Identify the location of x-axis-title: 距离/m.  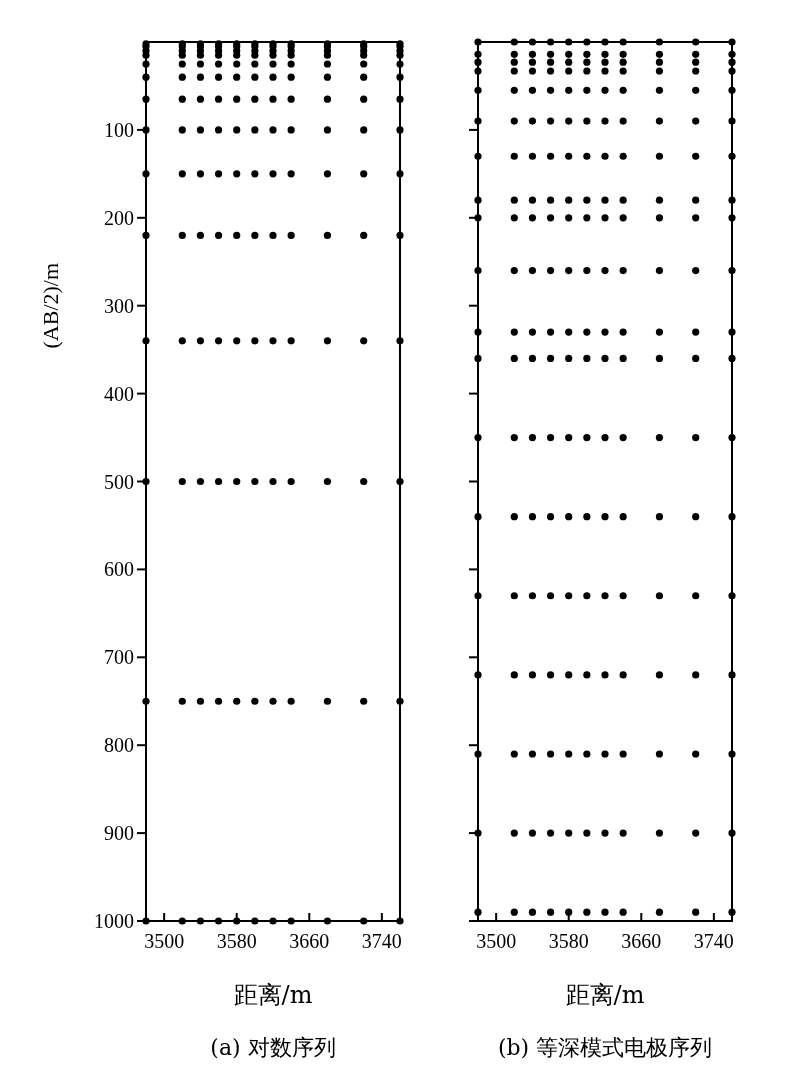
(273, 995).